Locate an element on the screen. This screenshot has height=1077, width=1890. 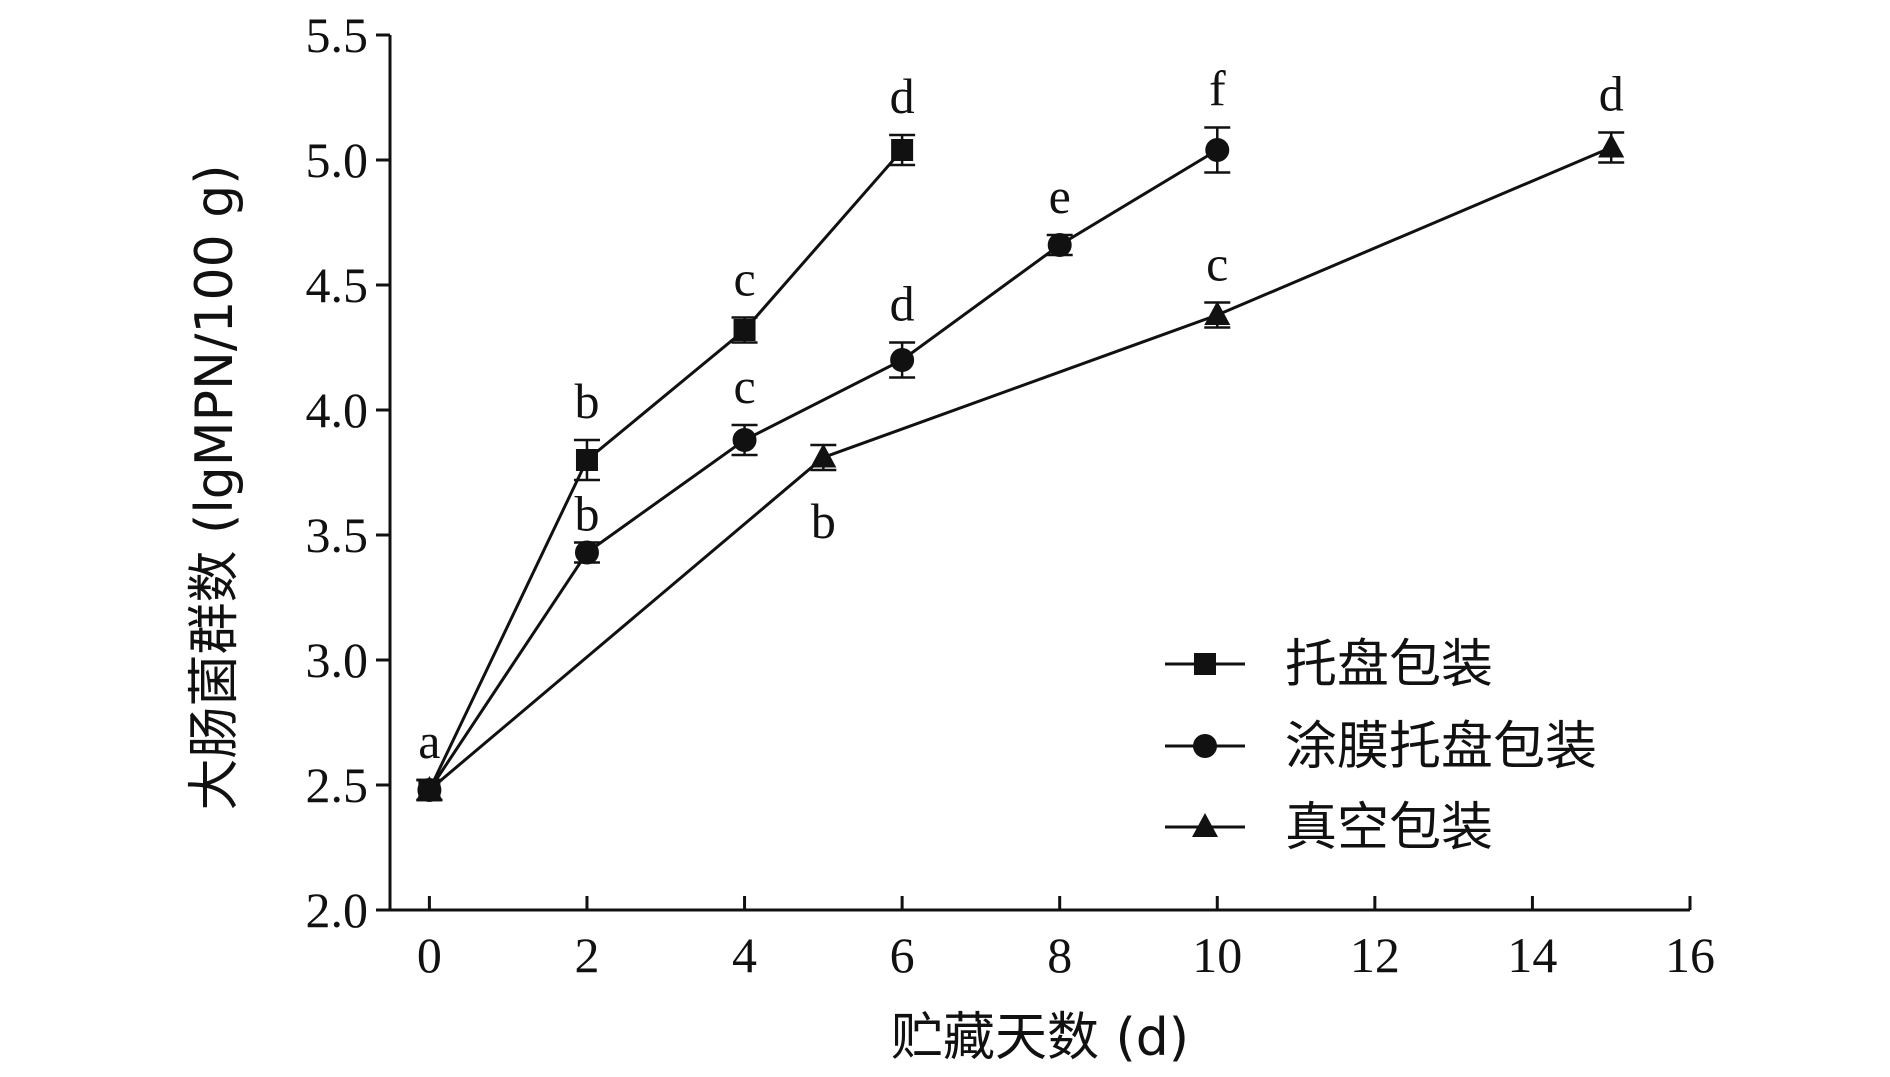
y-tick-label: 4.0 is located at coordinates (337, 410).